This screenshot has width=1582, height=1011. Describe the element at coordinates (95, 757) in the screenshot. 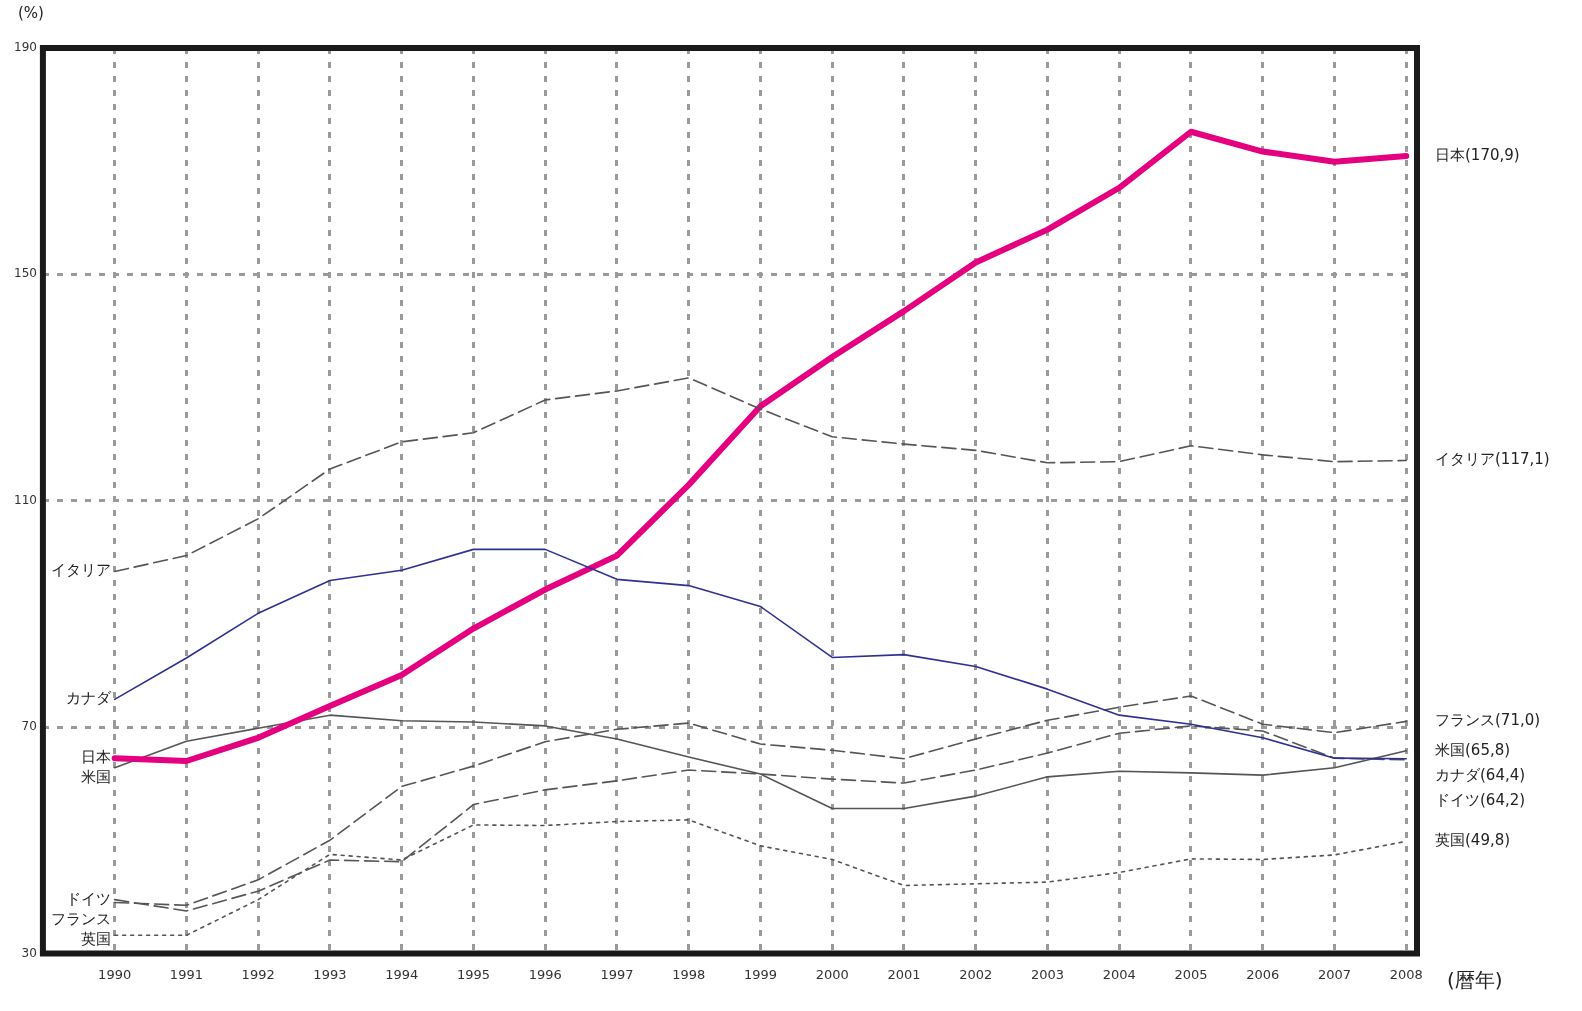

I see `series-label: 日本` at that location.